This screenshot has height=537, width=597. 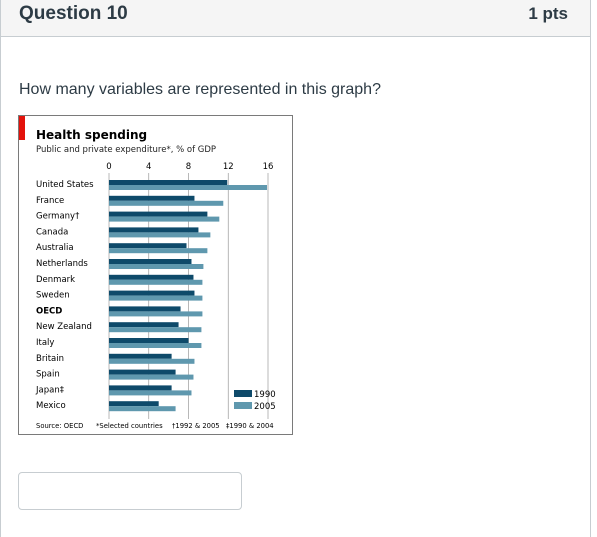 I want to click on chart-source: Source: OECD, so click(x=59, y=426).